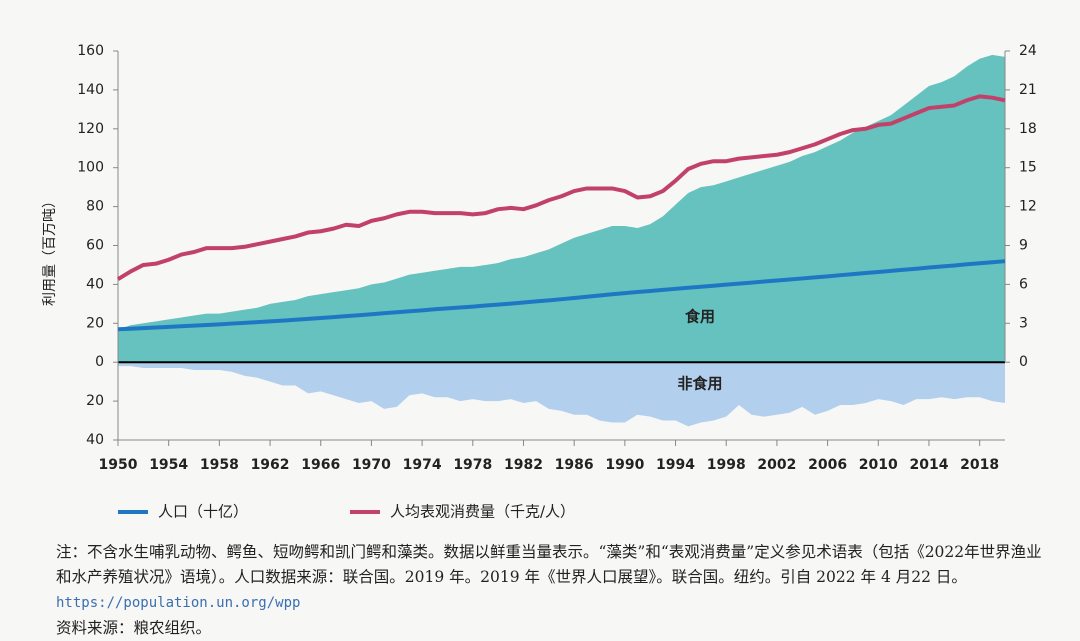 This screenshot has width=1080, height=641. What do you see at coordinates (422, 465) in the screenshot?
I see `x-tick-label: 1974` at bounding box center [422, 465].